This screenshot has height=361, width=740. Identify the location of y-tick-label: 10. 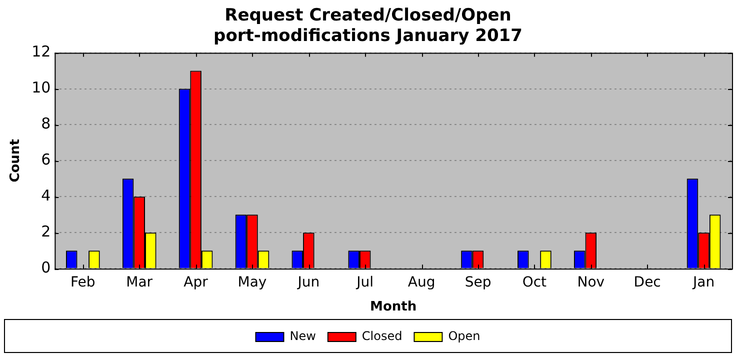
(41, 87).